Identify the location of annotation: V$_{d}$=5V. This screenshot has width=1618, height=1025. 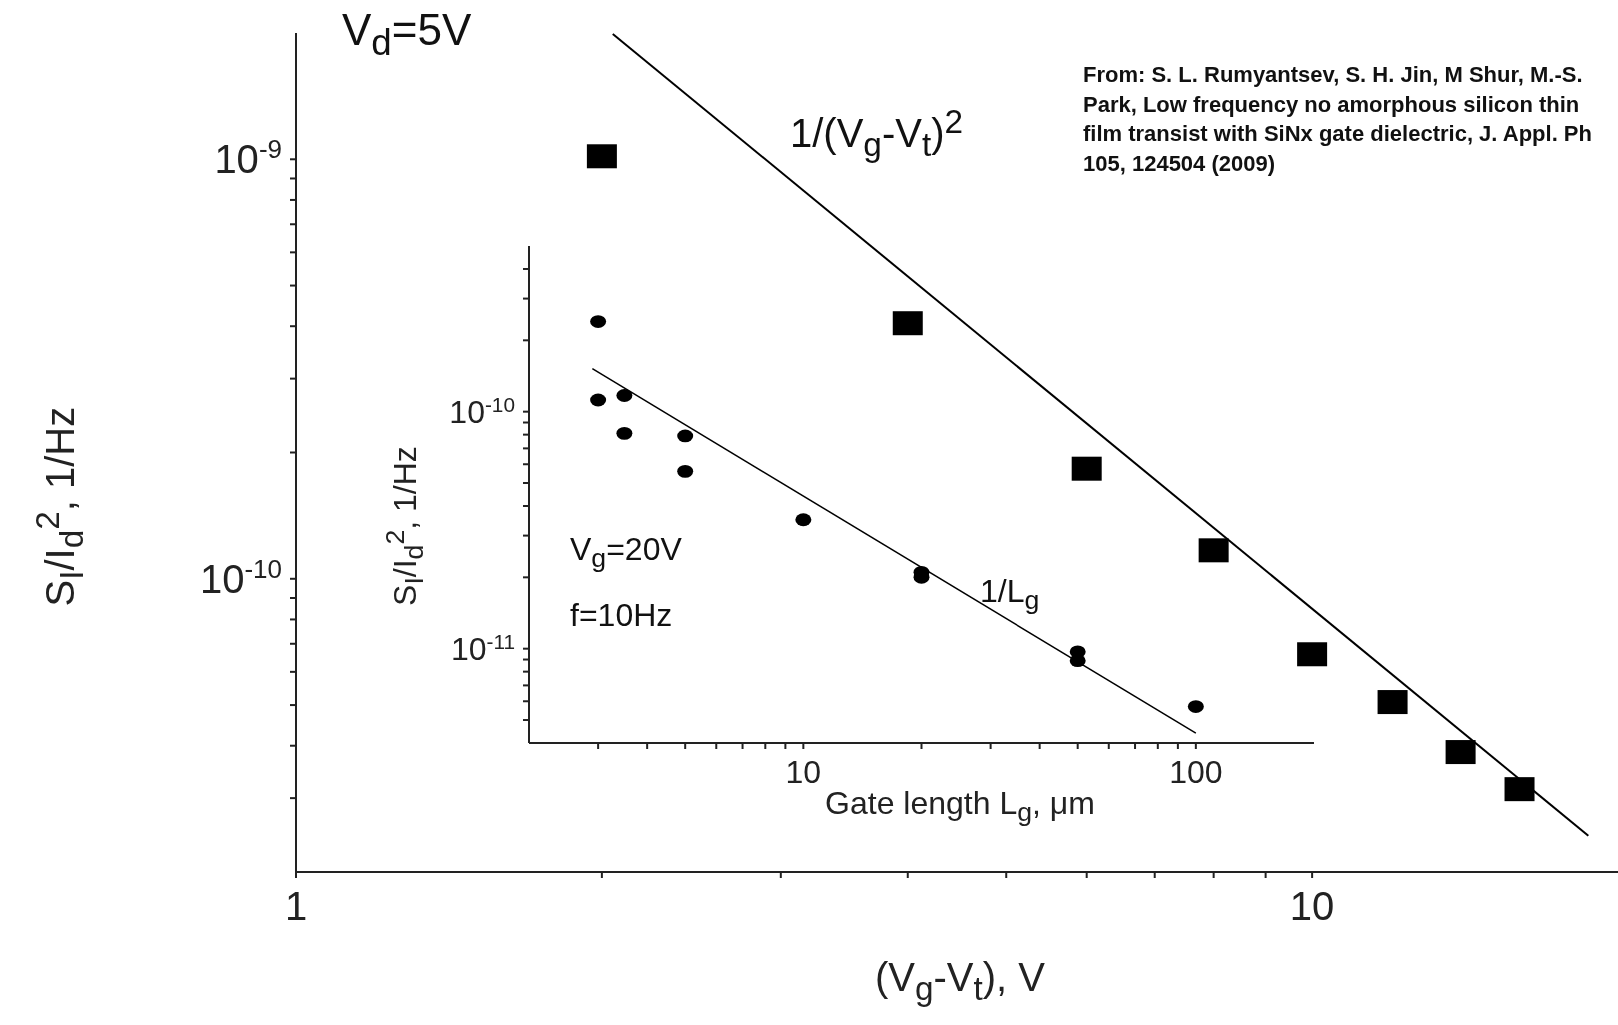
(407, 34).